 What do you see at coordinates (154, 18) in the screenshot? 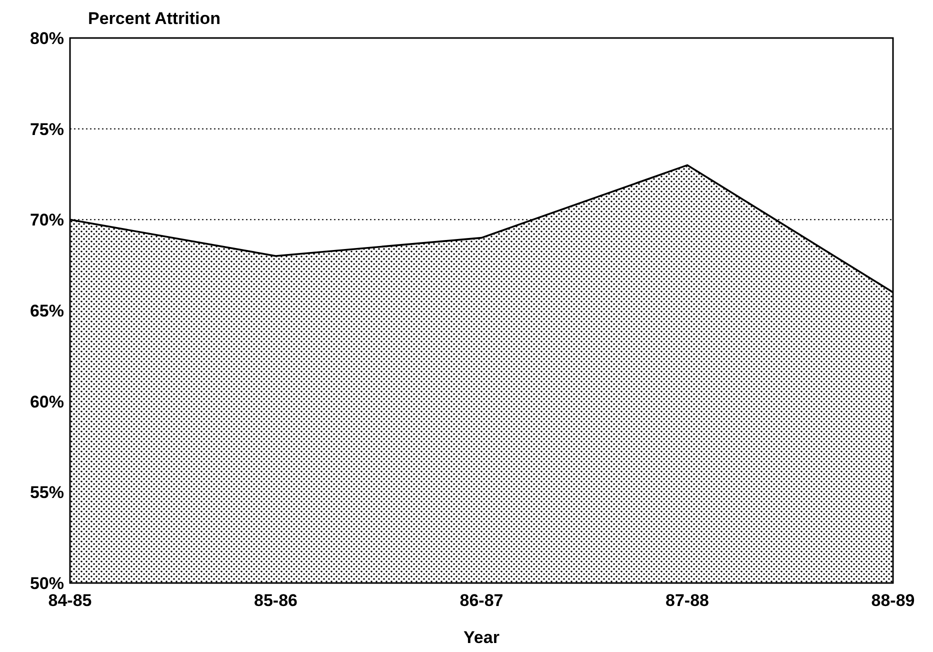
I see `y-axis-title: Percent Attrition` at bounding box center [154, 18].